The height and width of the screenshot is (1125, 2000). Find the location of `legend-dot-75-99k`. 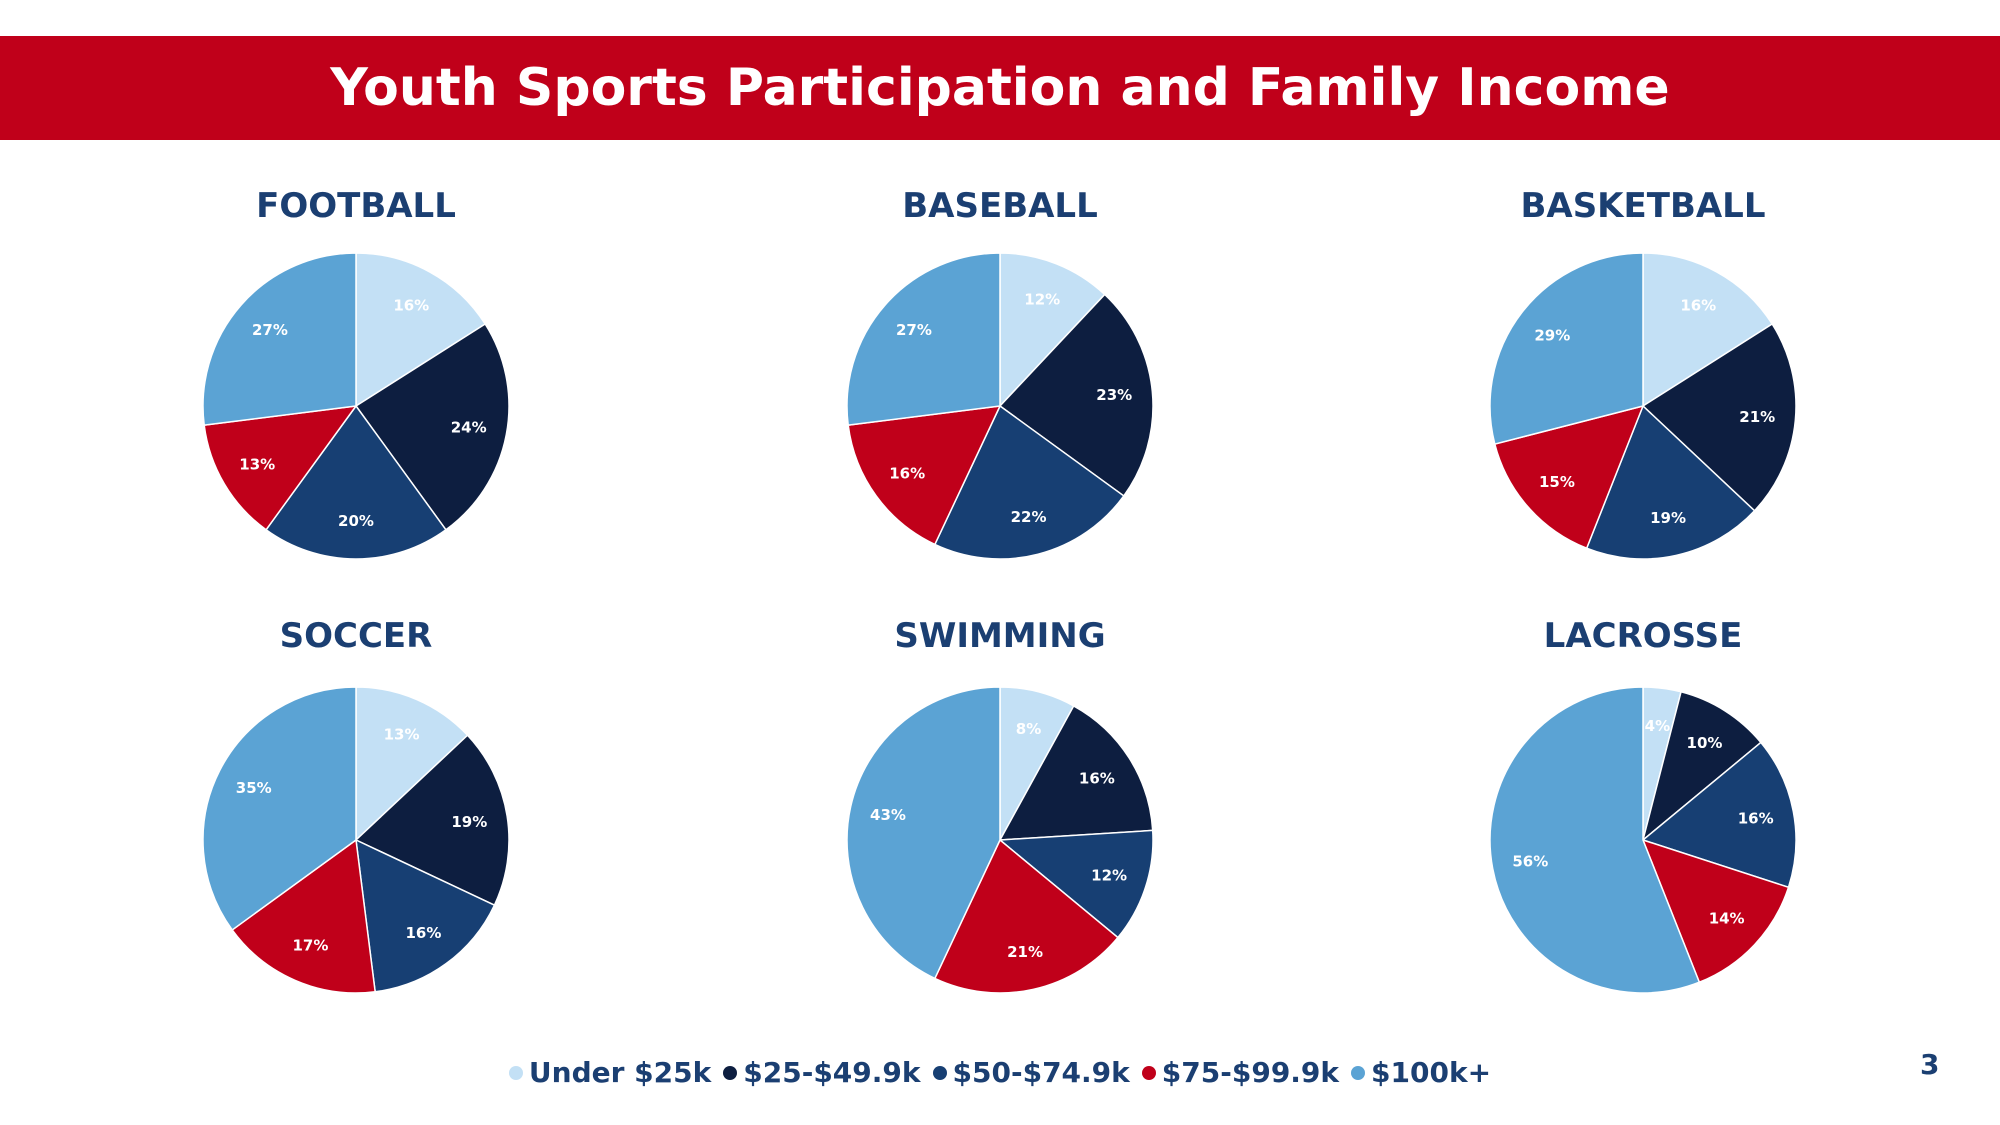

legend-dot-75-99k is located at coordinates (1148, 1072).